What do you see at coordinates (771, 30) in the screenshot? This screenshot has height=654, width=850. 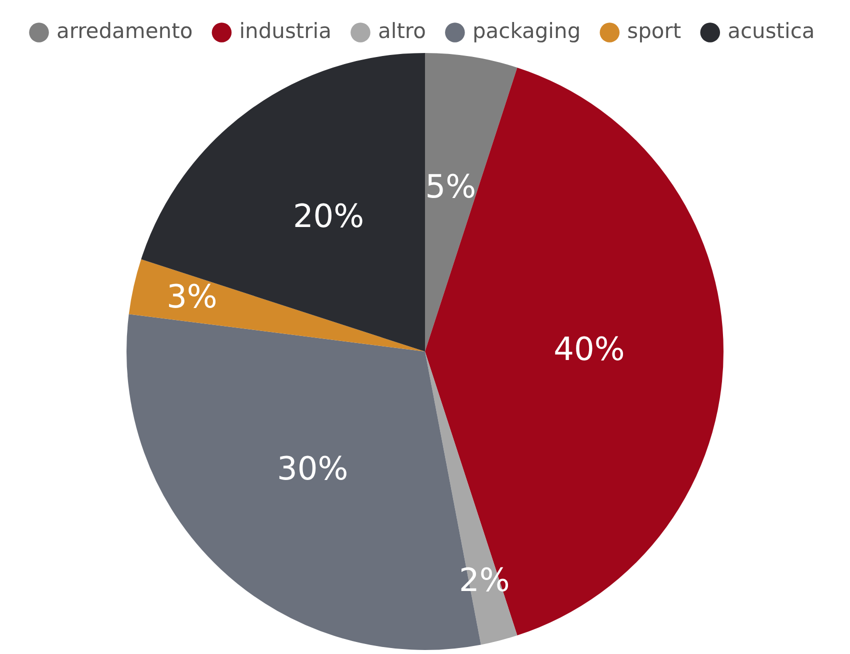 I see `legend-label: acustica` at bounding box center [771, 30].